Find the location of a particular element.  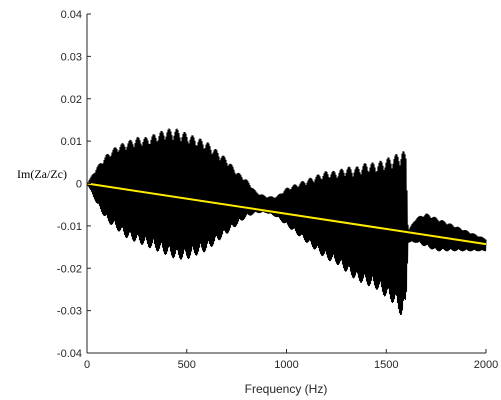

y-tick-label: 0 is located at coordinates (79, 185).